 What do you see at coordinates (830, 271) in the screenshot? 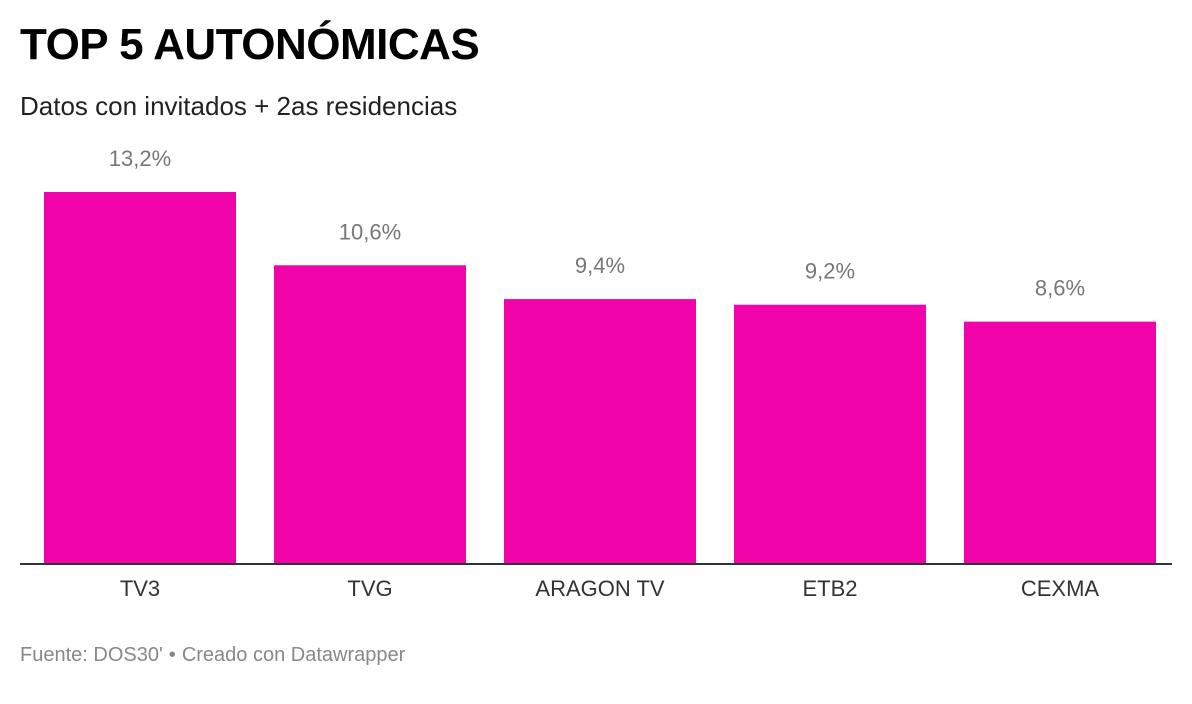
I see `value-label: 9,2%` at bounding box center [830, 271].